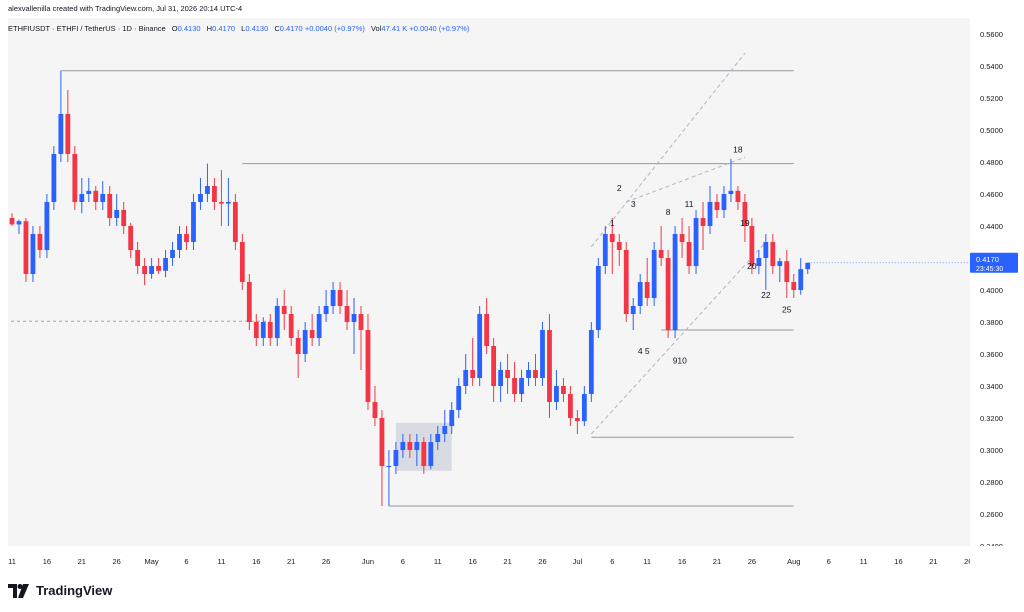  Describe the element at coordinates (991, 322) in the screenshot. I see `price-tick-label: 0.3800` at that location.